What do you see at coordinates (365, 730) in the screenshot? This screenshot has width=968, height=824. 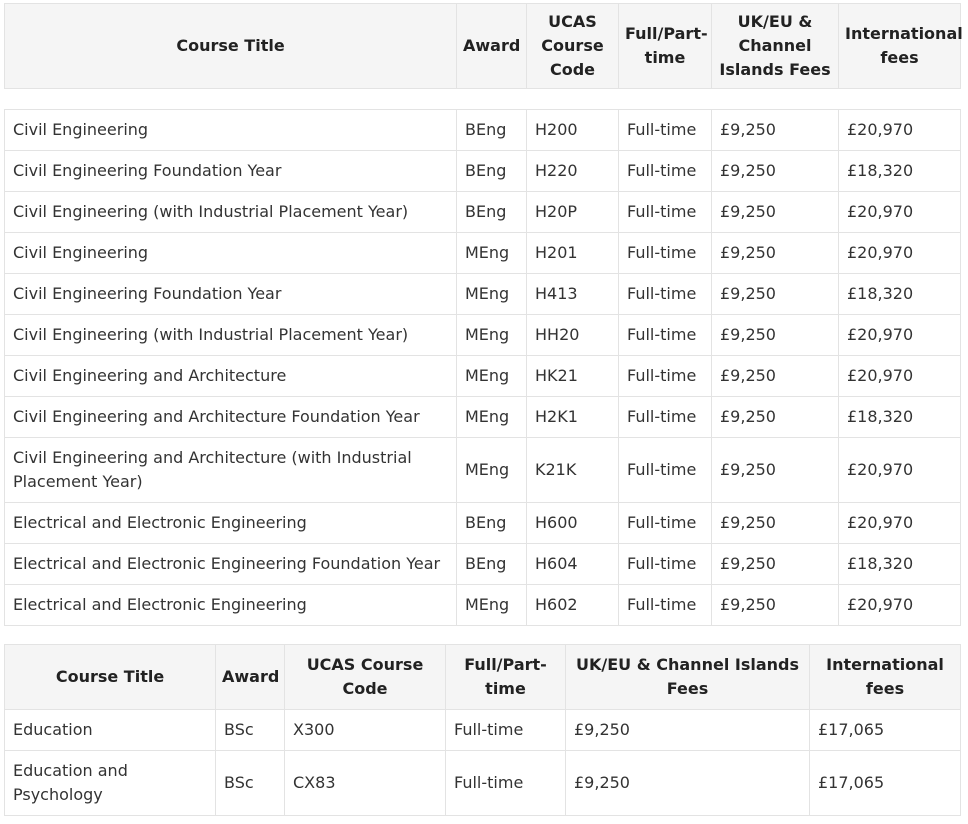 I see `ucas-code-cell: X300` at bounding box center [365, 730].